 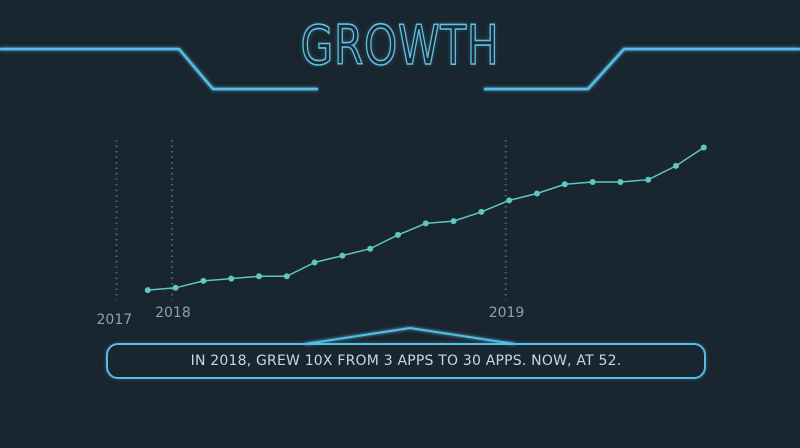 What do you see at coordinates (173, 313) in the screenshot?
I see `year-label-2018: 2018` at bounding box center [173, 313].